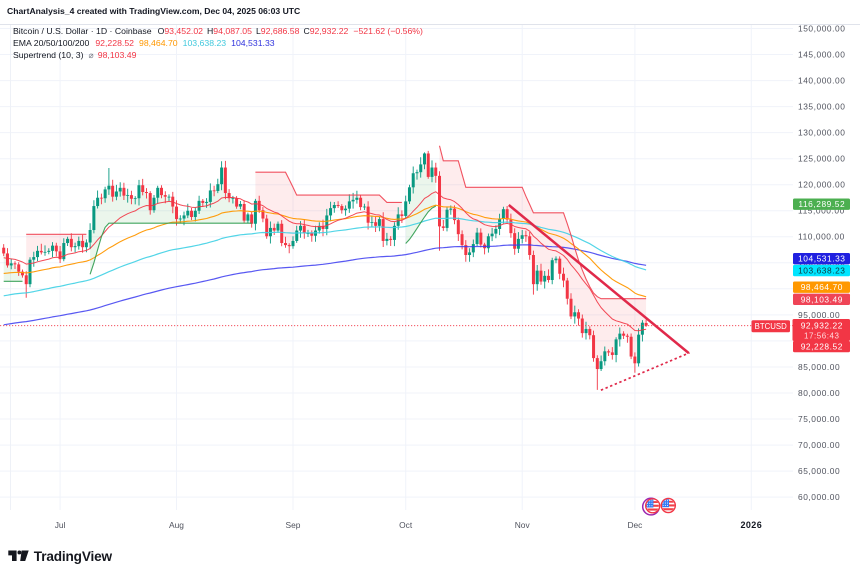 The width and height of the screenshot is (860, 582). Describe the element at coordinates (751, 525) in the screenshot. I see `svg-text: 2026` at that location.